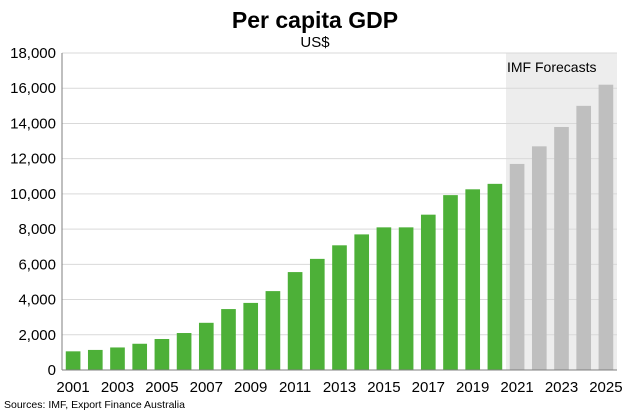  Describe the element at coordinates (52, 370) in the screenshot. I see `y-tick-label: 0` at that location.